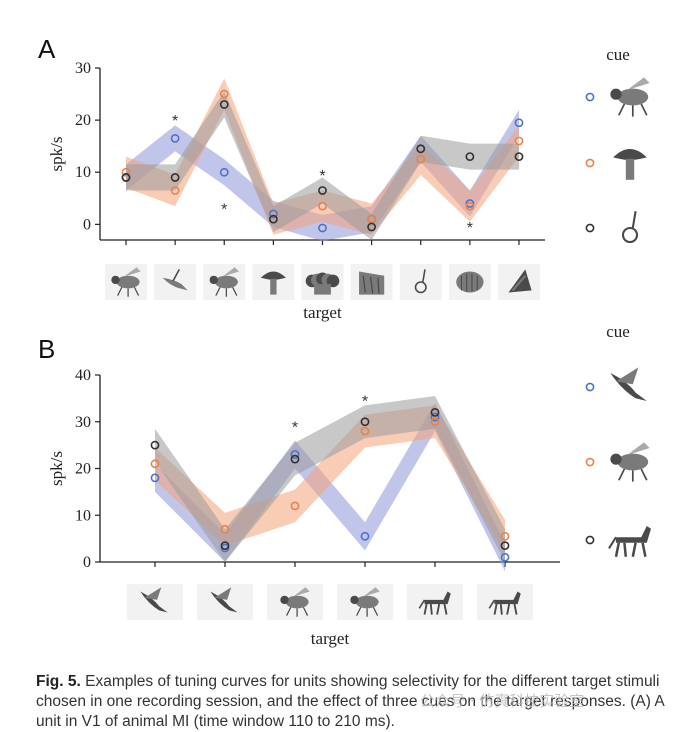 Image resolution: width=690 pixels, height=732 pixels. What do you see at coordinates (372, 283) in the screenshot?
I see `bark-icon` at bounding box center [372, 283].